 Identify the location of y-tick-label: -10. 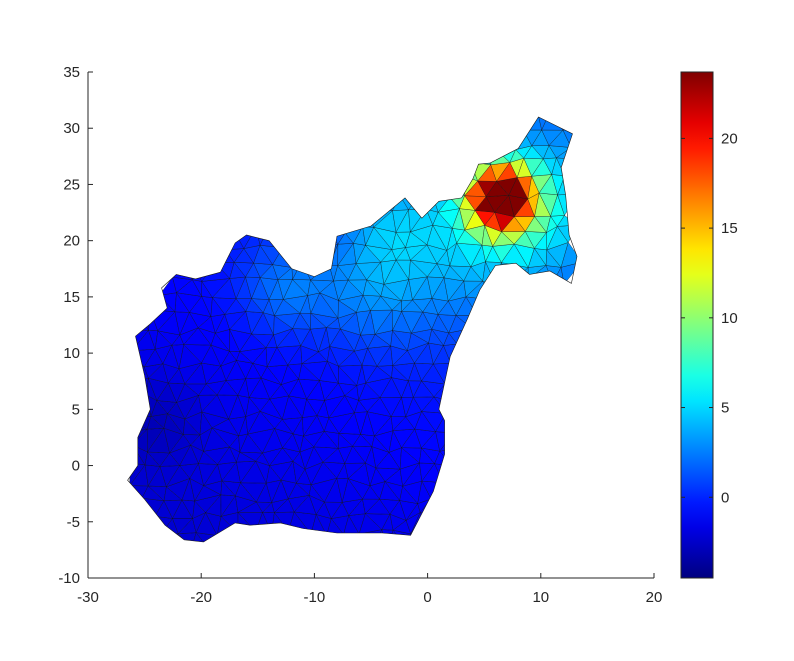
(69, 578).